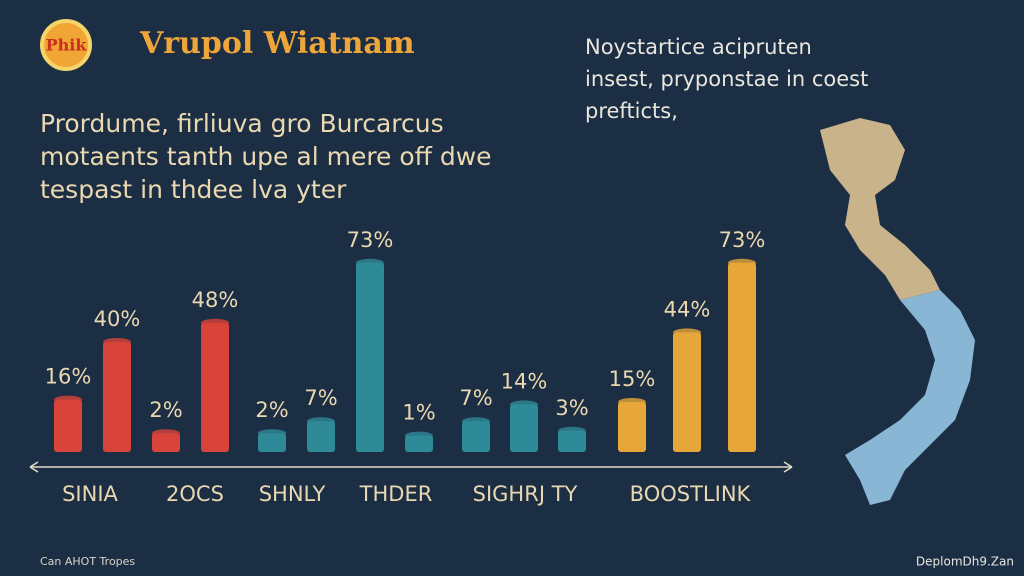  I want to click on map-south, so click(910, 397).